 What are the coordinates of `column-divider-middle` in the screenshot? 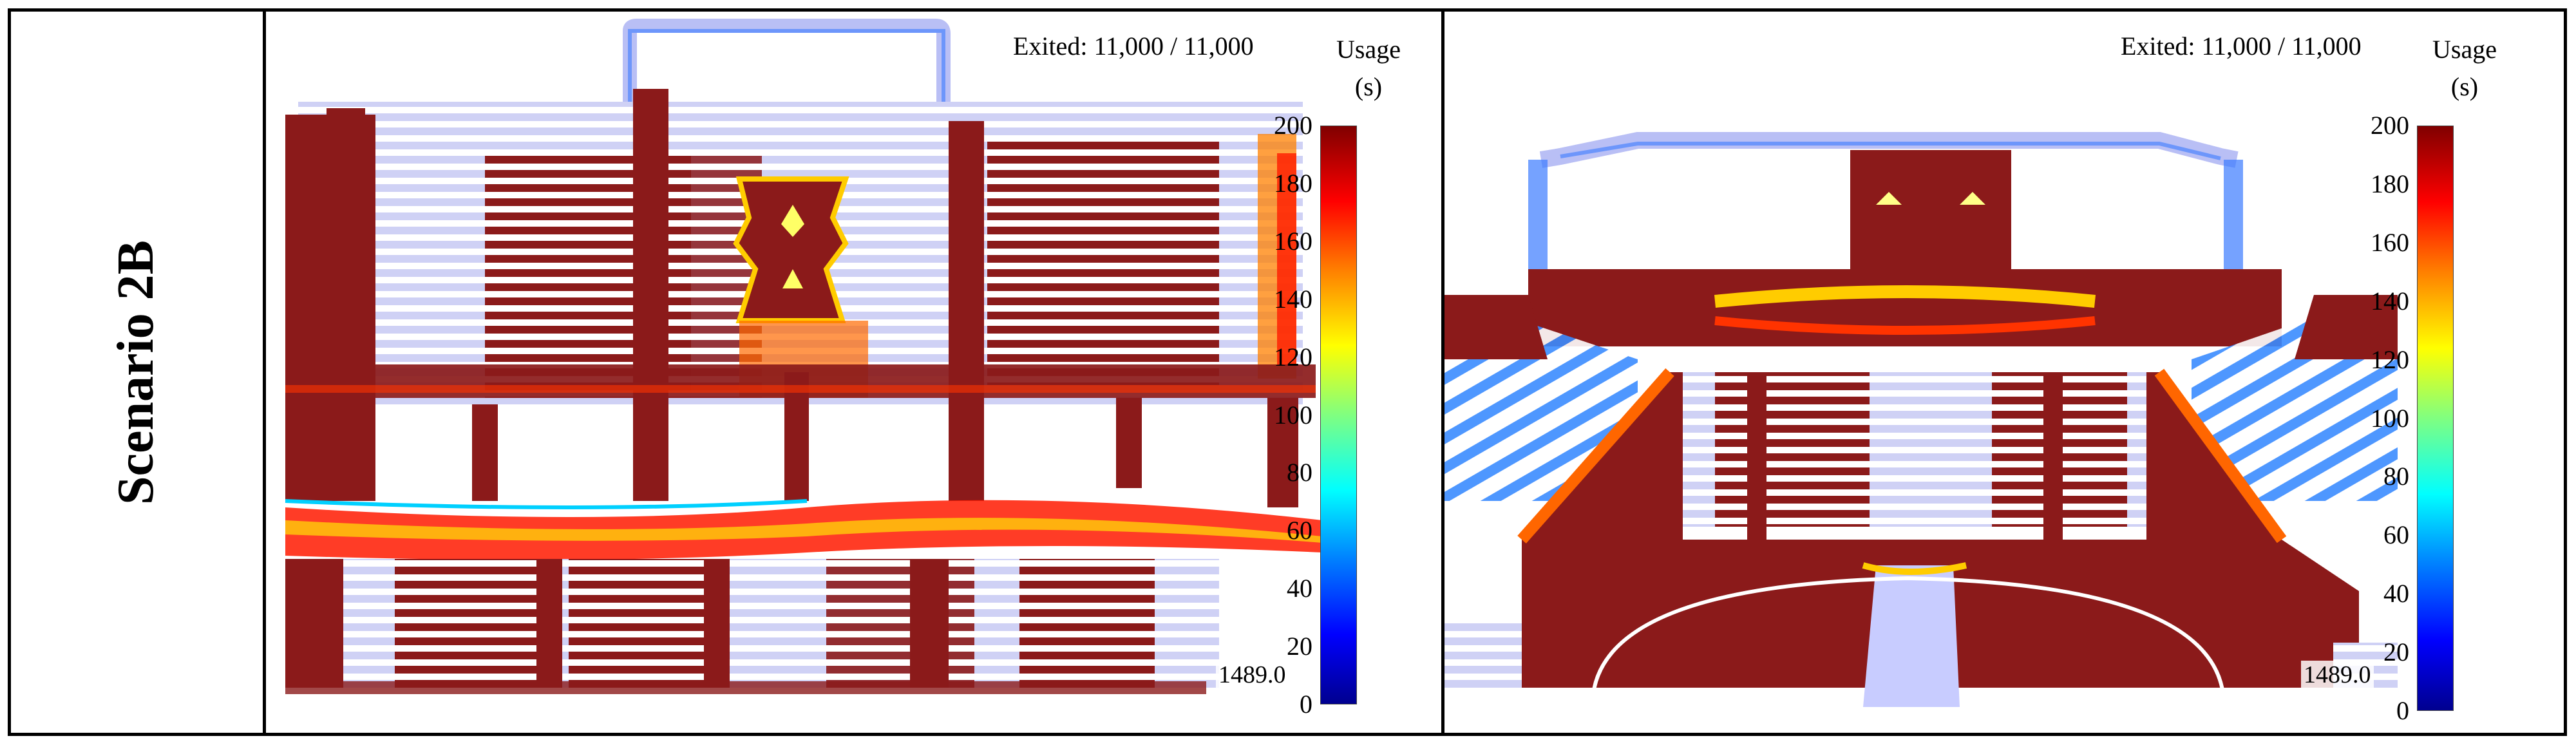 It's located at (1442, 372).